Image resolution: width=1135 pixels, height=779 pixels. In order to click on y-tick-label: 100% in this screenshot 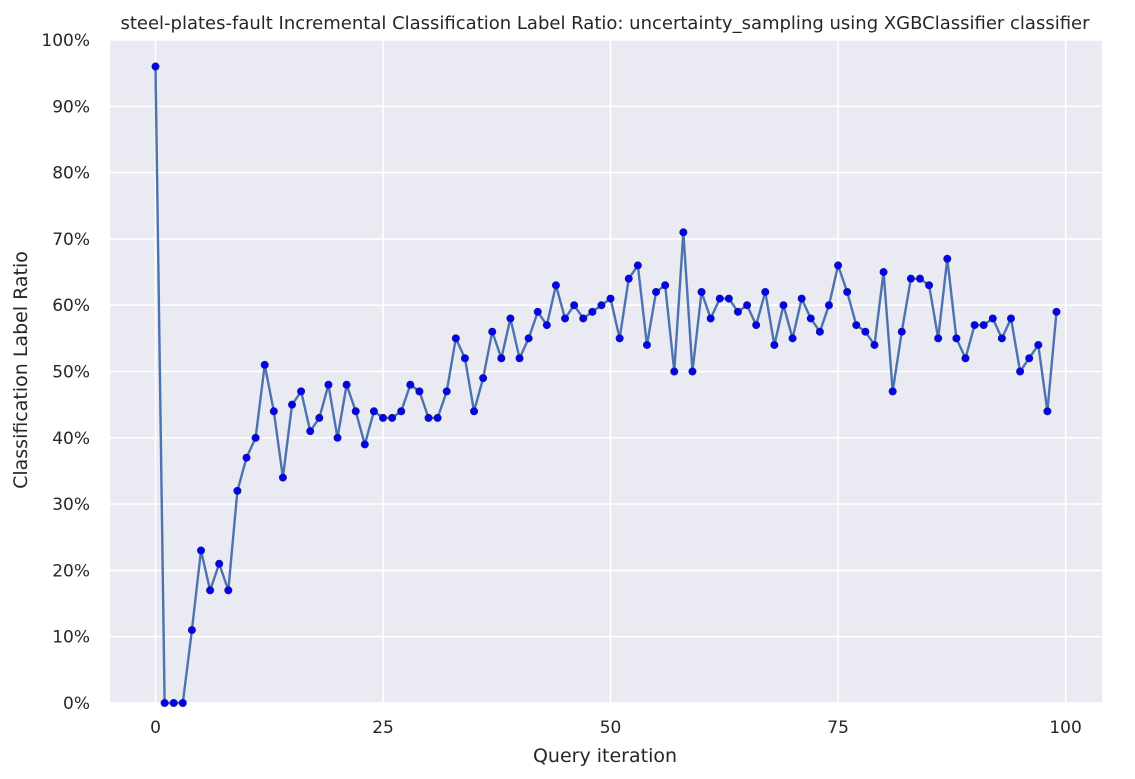, I will do `click(65, 41)`.